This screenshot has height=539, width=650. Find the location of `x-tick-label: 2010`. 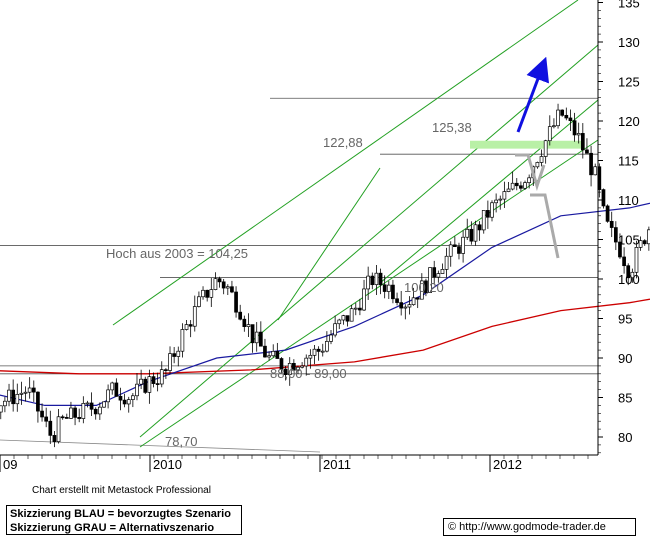

x-tick-label: 2010 is located at coordinates (167, 464).